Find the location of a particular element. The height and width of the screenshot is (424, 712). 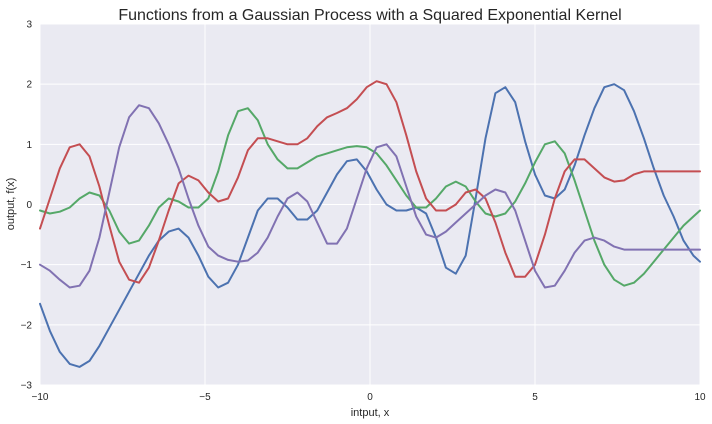

x-tick-label: −5 is located at coordinates (205, 397).